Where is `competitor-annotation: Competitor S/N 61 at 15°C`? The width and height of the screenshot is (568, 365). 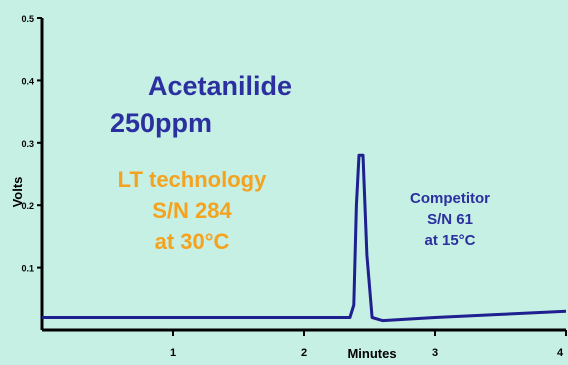
competitor-annotation: Competitor S/N 61 at 15°C is located at coordinates (450, 219).